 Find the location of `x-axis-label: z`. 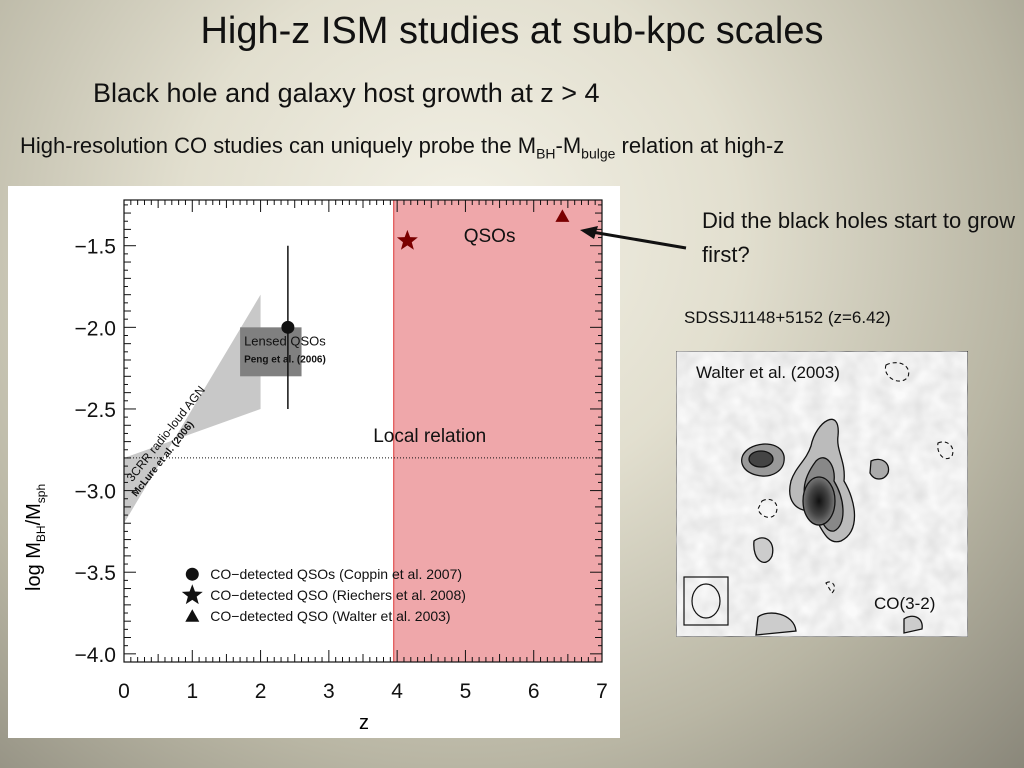

x-axis-label: z is located at coordinates (364, 723).